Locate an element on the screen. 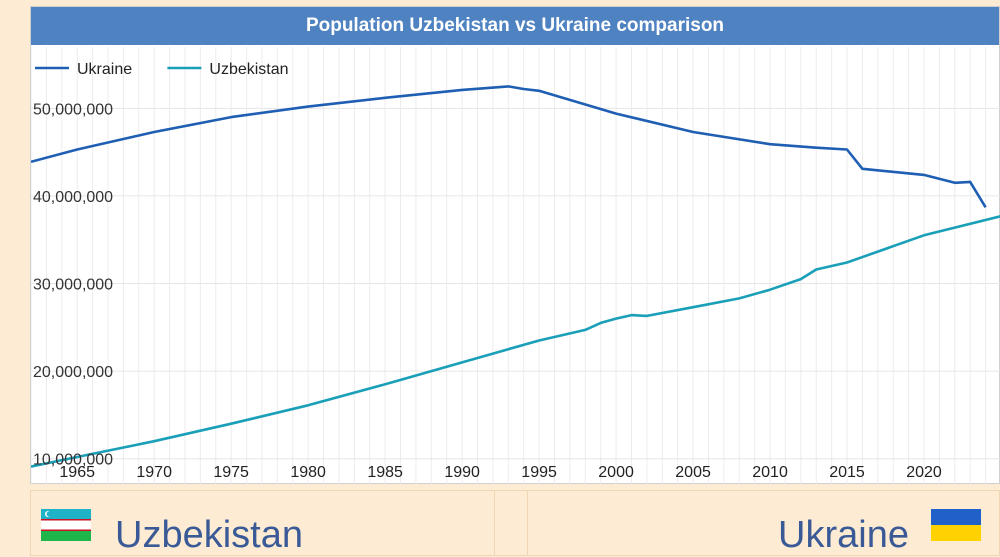  country-box-uzbekistan: Uzbekistan is located at coordinates (262, 523).